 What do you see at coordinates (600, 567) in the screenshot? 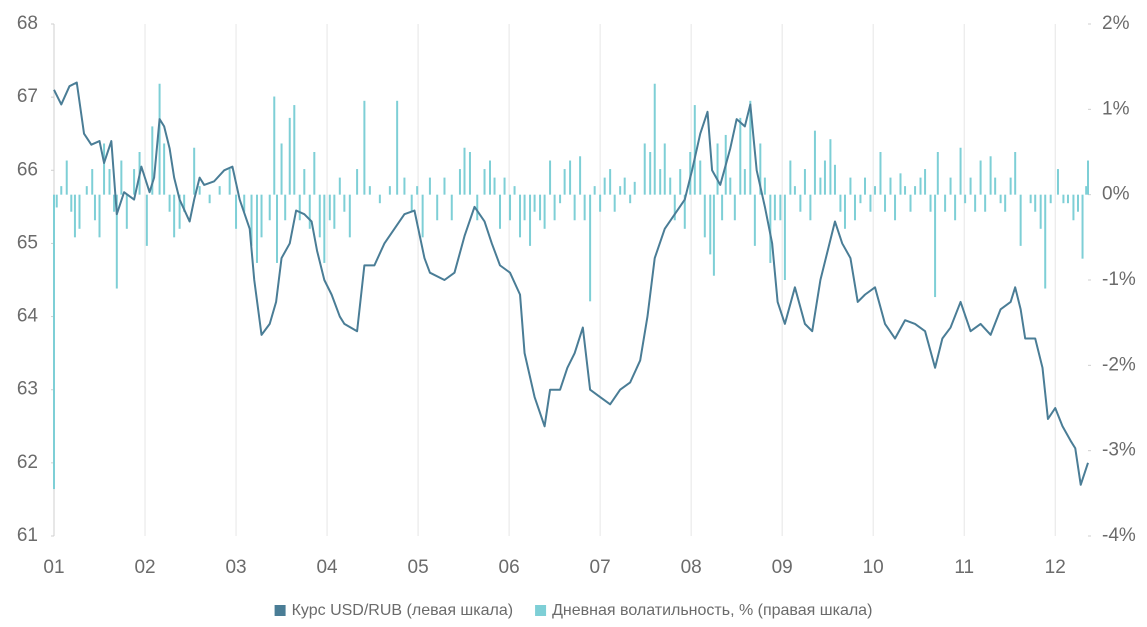
I see `x-tick-label: 07` at bounding box center [600, 567].